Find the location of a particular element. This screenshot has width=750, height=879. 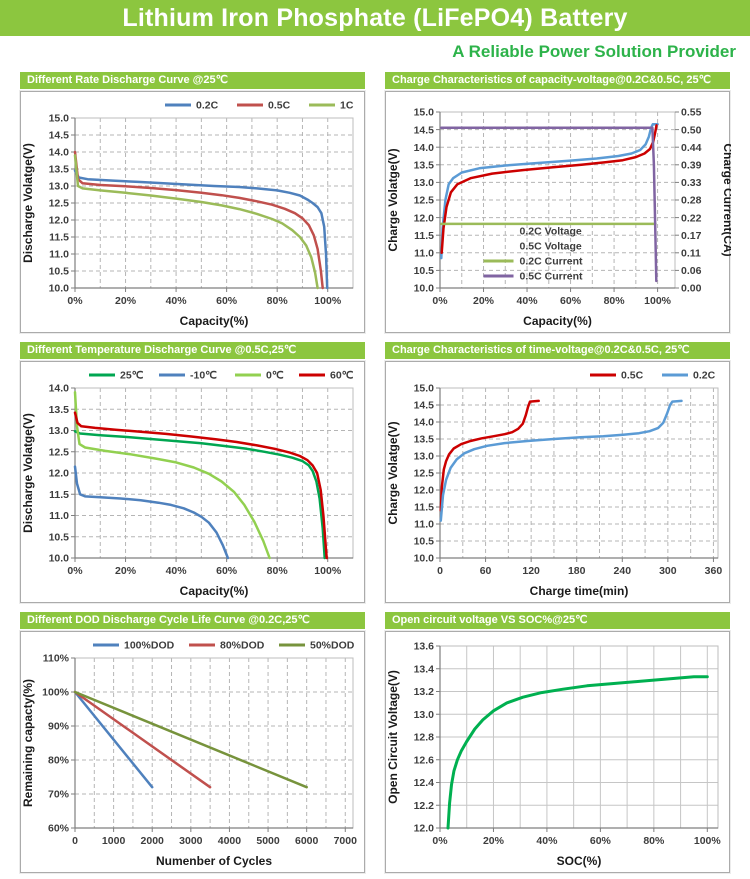

svg-text: 300 is located at coordinates (668, 571).